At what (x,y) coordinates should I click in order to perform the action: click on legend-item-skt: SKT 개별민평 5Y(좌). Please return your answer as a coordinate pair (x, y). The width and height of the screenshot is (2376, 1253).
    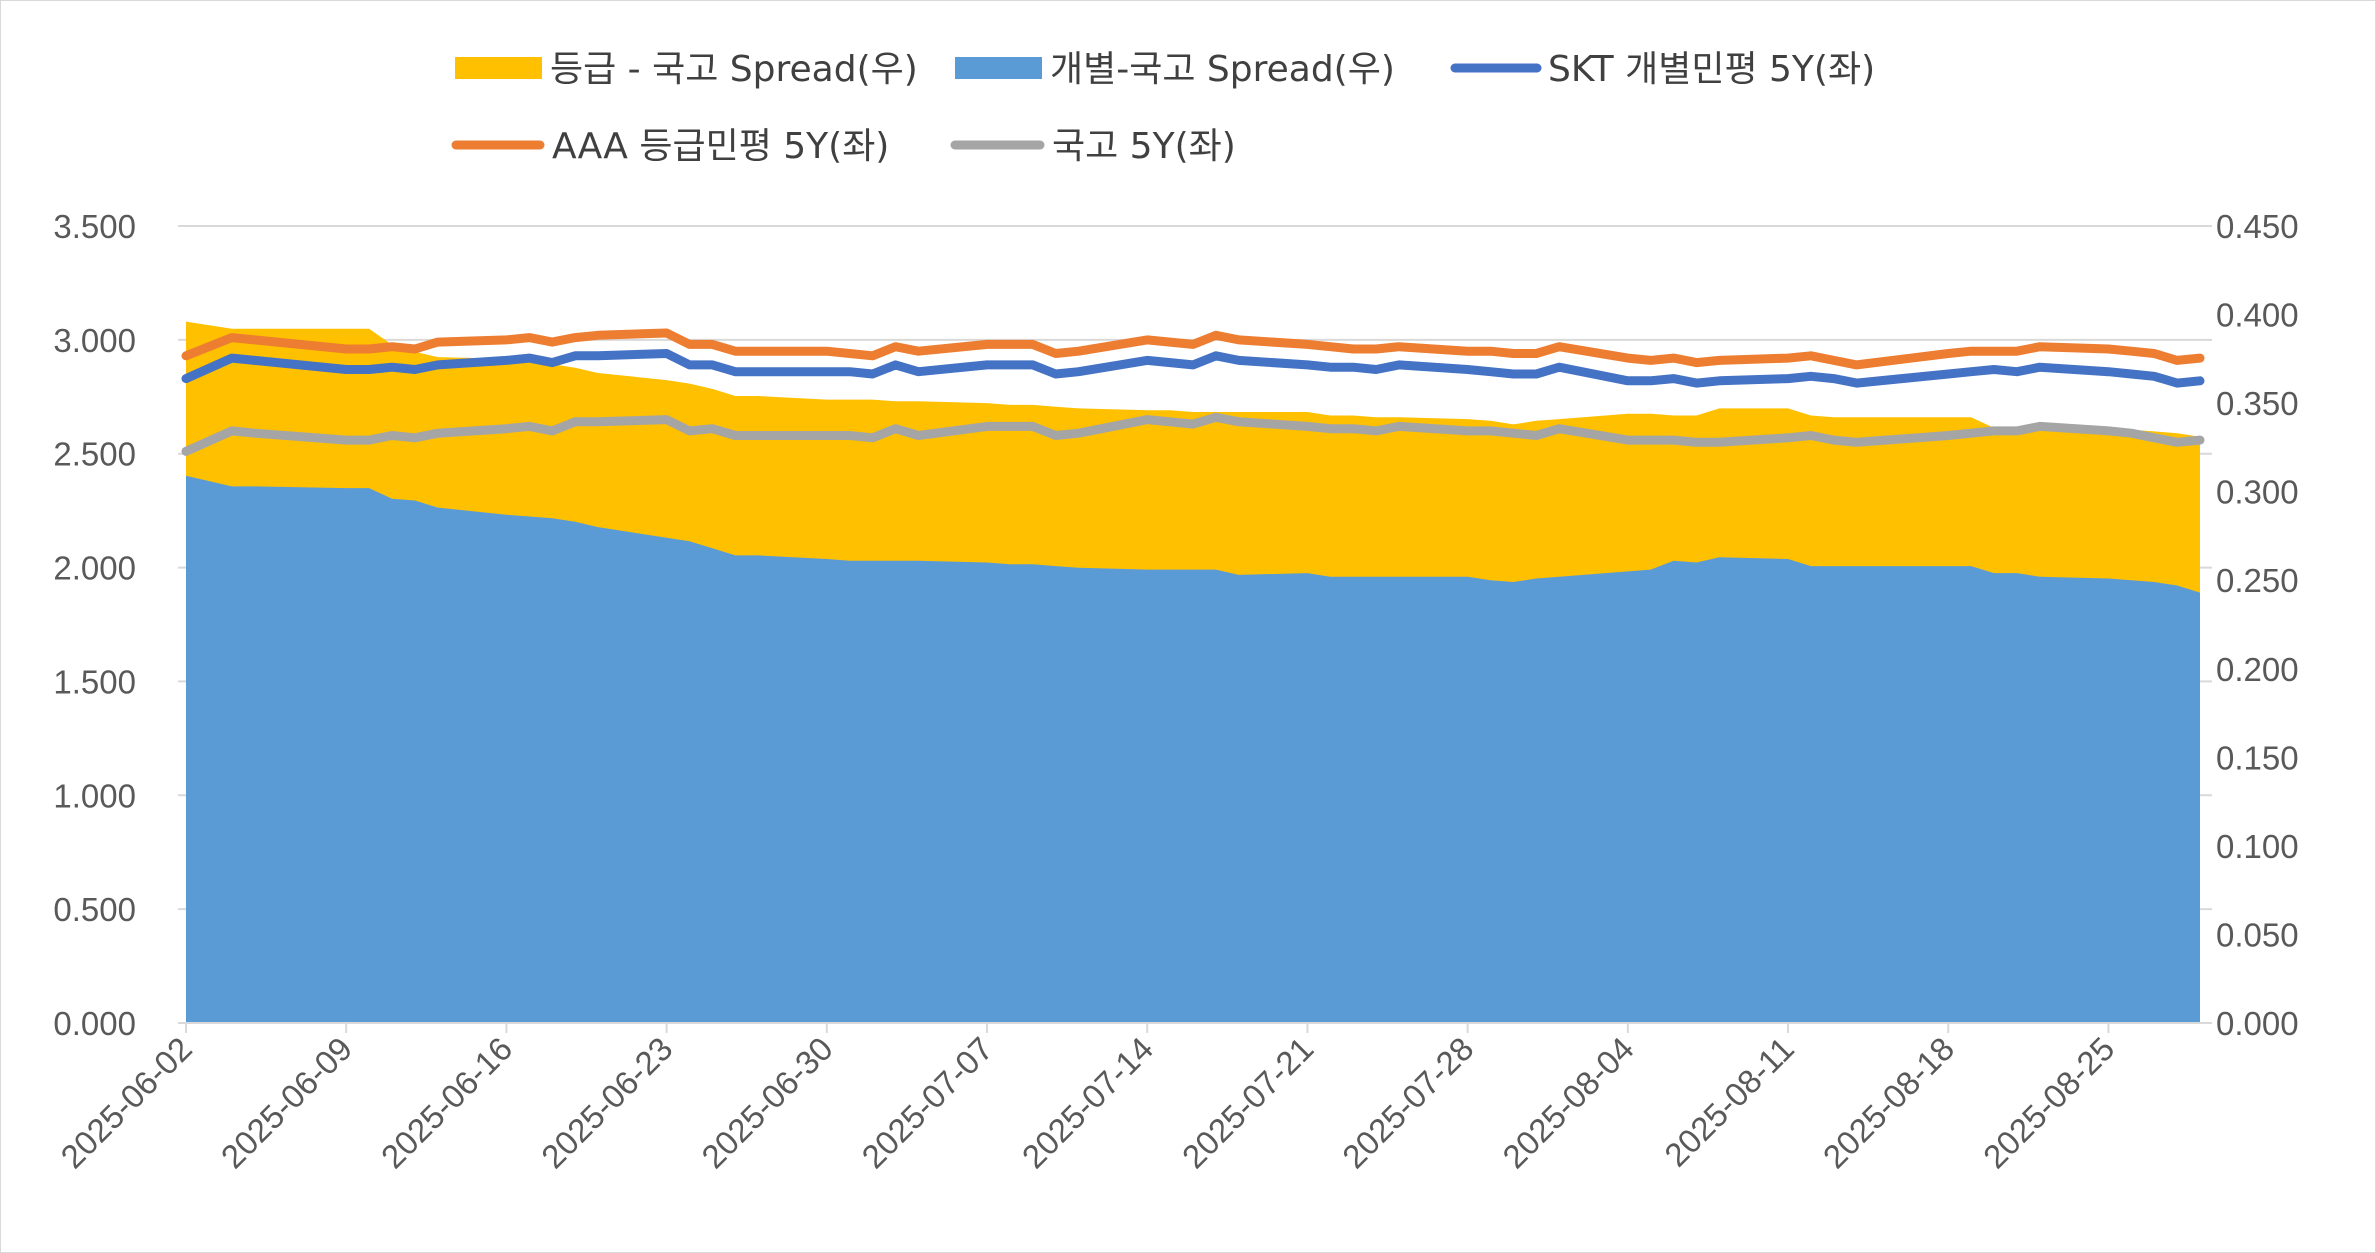
    Looking at the image, I should click on (1662, 69).